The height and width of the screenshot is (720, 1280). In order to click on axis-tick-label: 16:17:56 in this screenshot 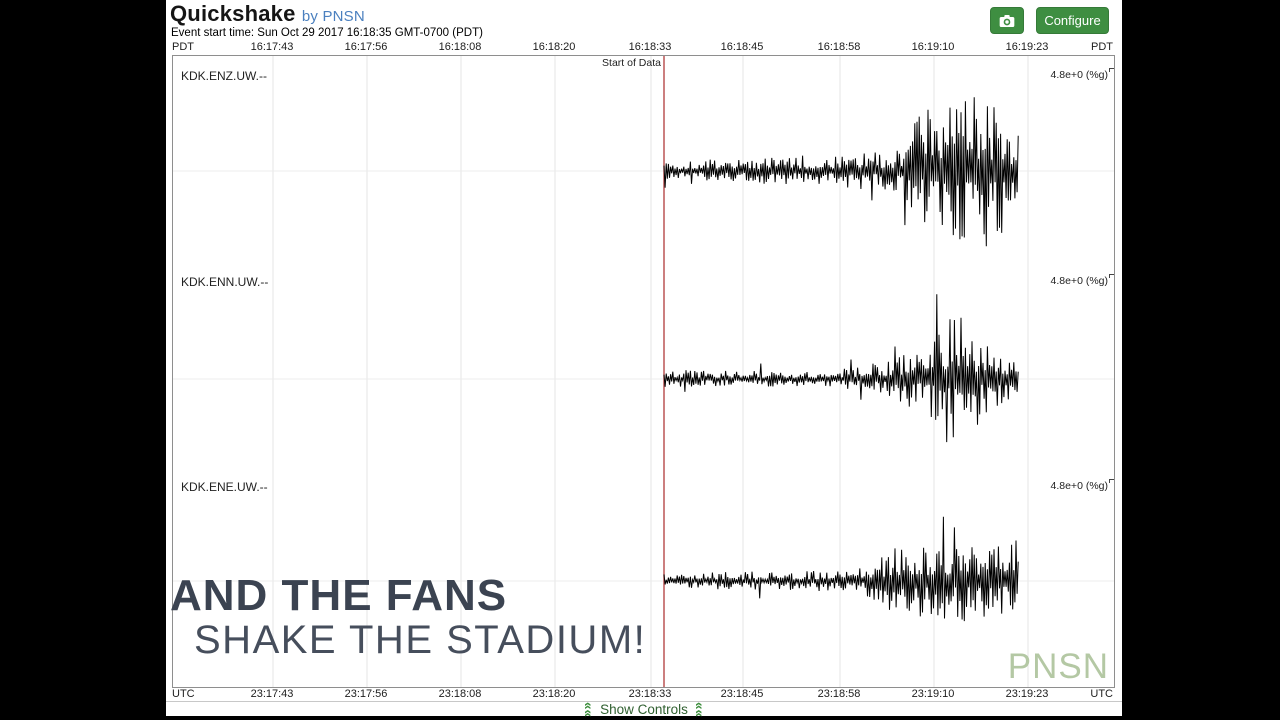, I will do `click(366, 47)`.